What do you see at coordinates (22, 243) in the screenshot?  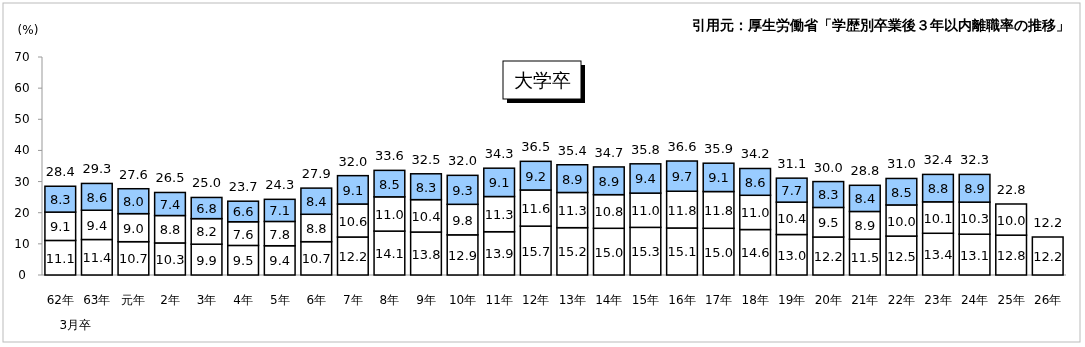 I see `y-tick-label: 10` at bounding box center [22, 243].